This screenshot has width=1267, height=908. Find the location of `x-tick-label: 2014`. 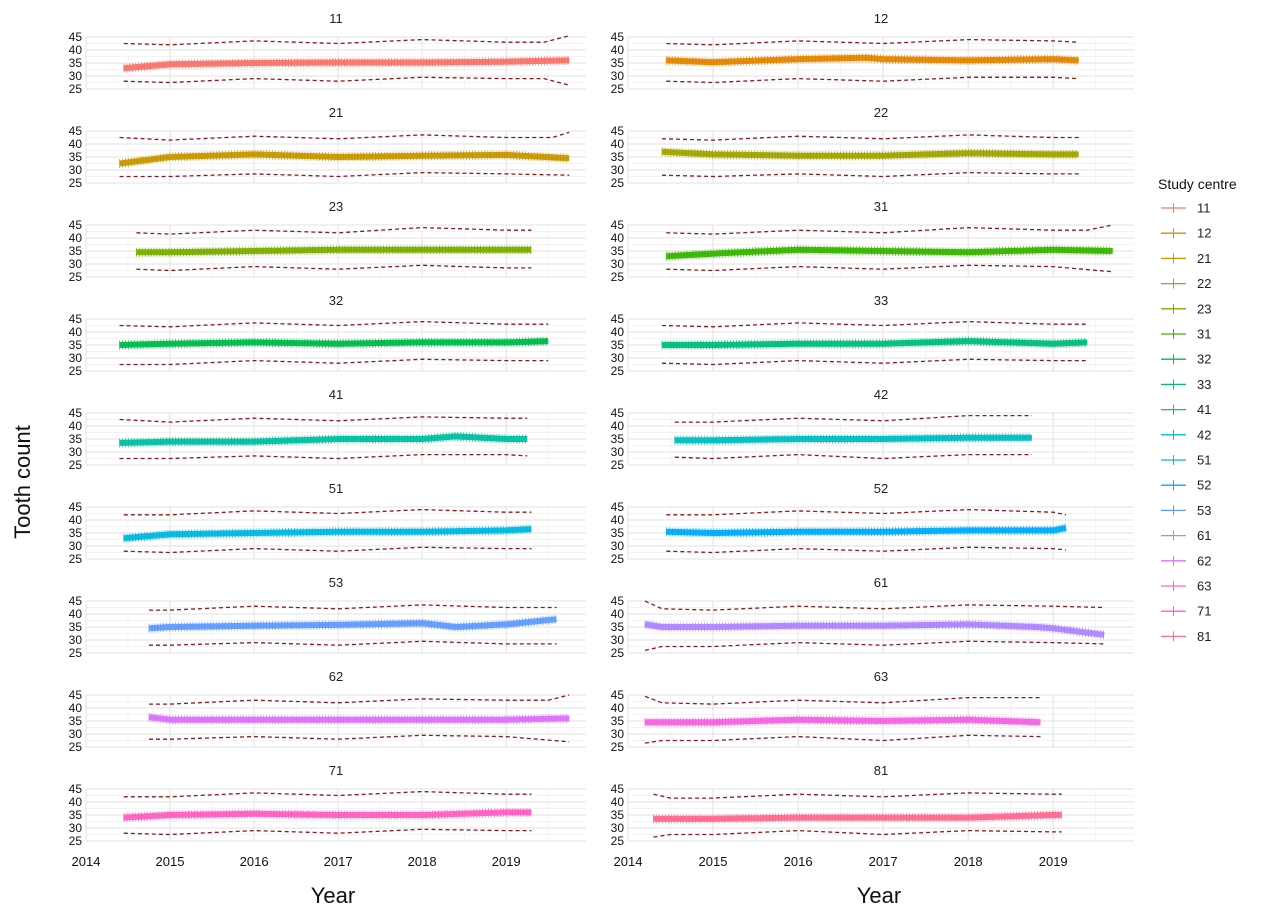

x-tick-label: 2014 is located at coordinates (628, 861).